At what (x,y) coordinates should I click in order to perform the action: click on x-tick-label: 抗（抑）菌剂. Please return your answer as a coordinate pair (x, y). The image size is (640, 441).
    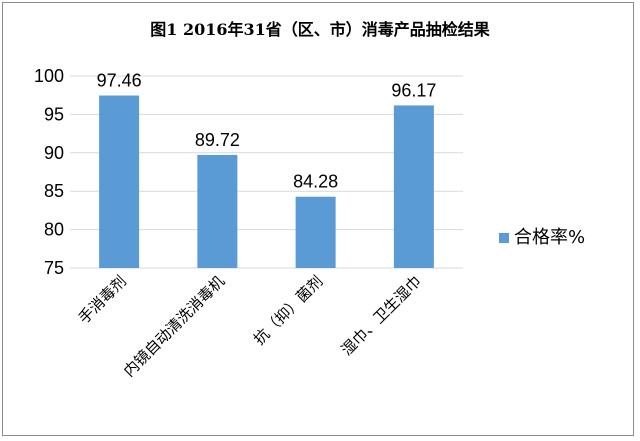
    Looking at the image, I should click on (288, 310).